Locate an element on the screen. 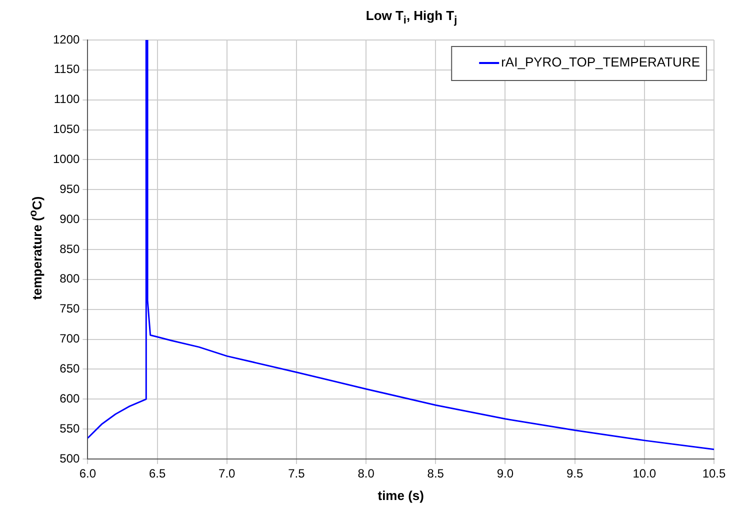  y-tick-label: 650 is located at coordinates (70, 369).